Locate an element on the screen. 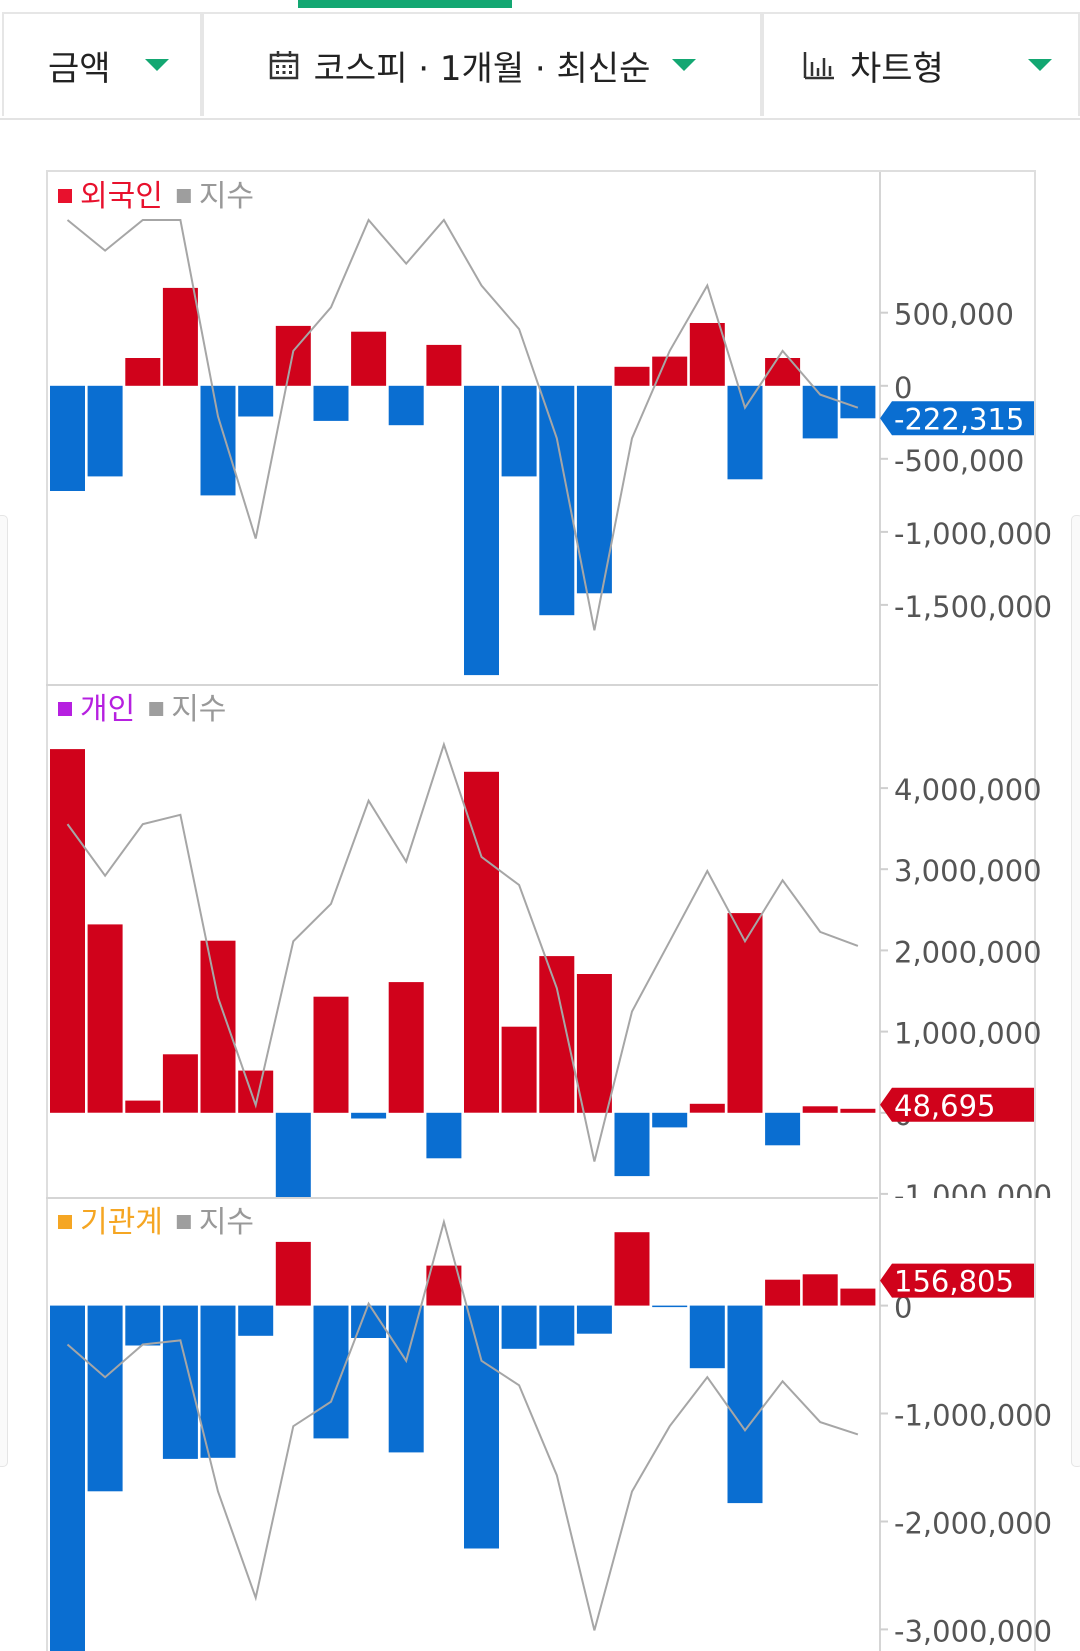 The width and height of the screenshot is (1080, 1651). current-value-label: 48,695 is located at coordinates (944, 1106).